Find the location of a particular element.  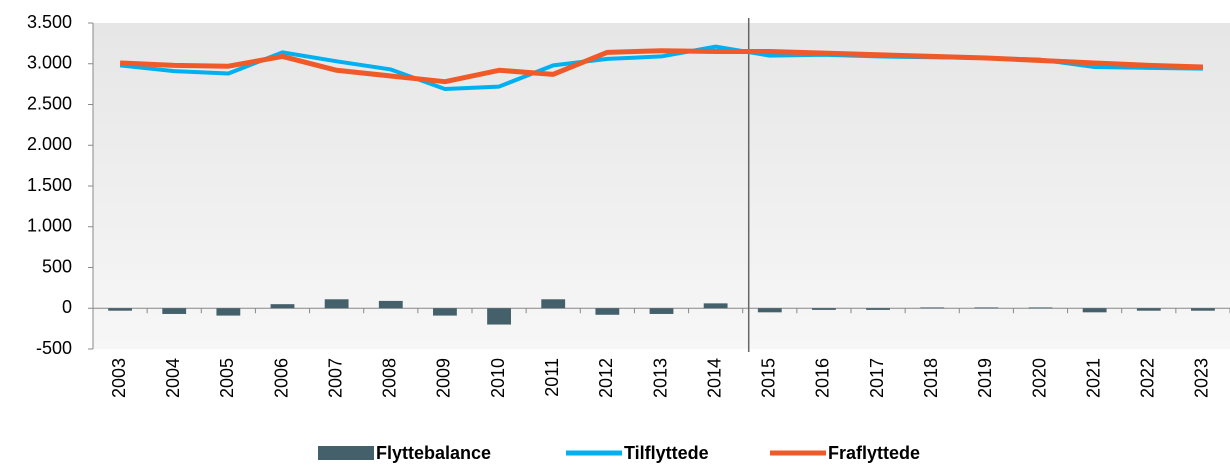

x-tick-label: 2018 is located at coordinates (931, 378).